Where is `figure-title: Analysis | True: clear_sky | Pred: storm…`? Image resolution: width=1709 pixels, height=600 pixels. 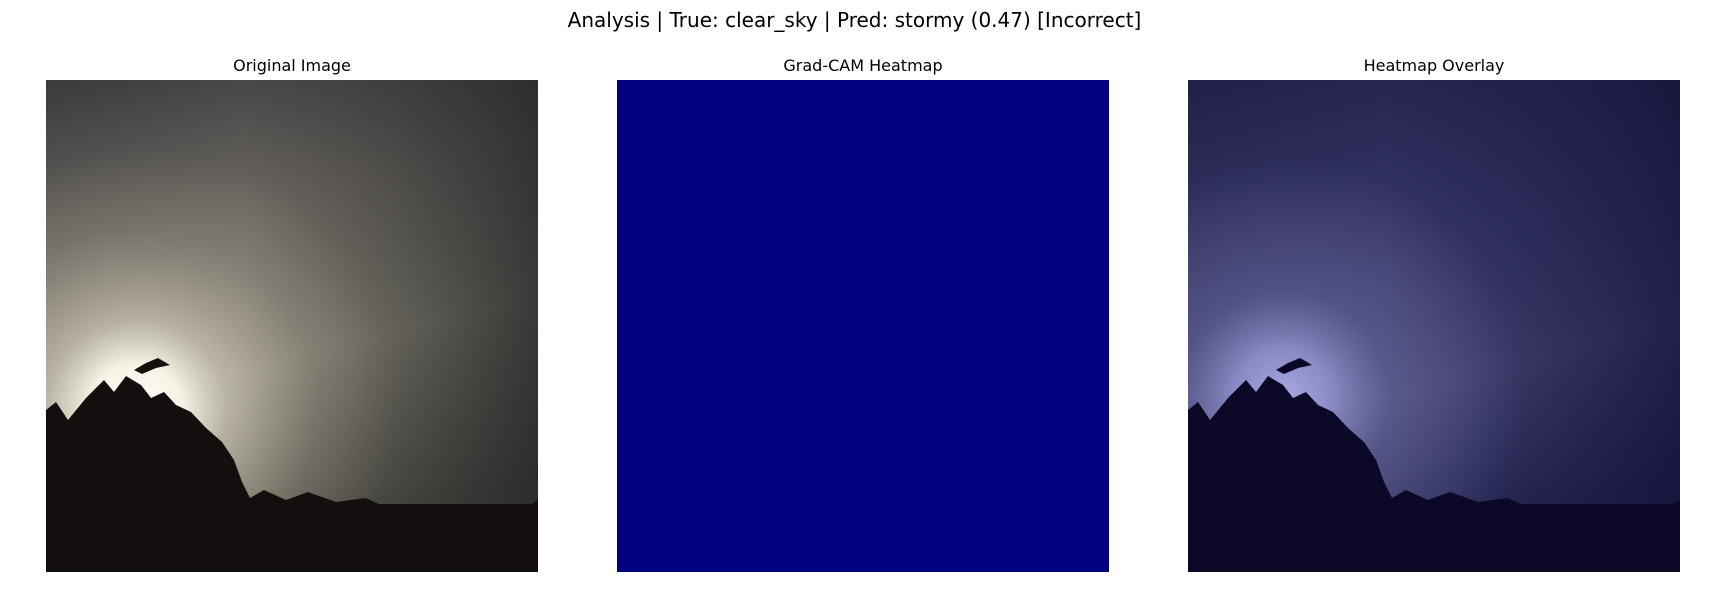
figure-title: Analysis | True: clear_sky | Pred: storm… is located at coordinates (854, 20).